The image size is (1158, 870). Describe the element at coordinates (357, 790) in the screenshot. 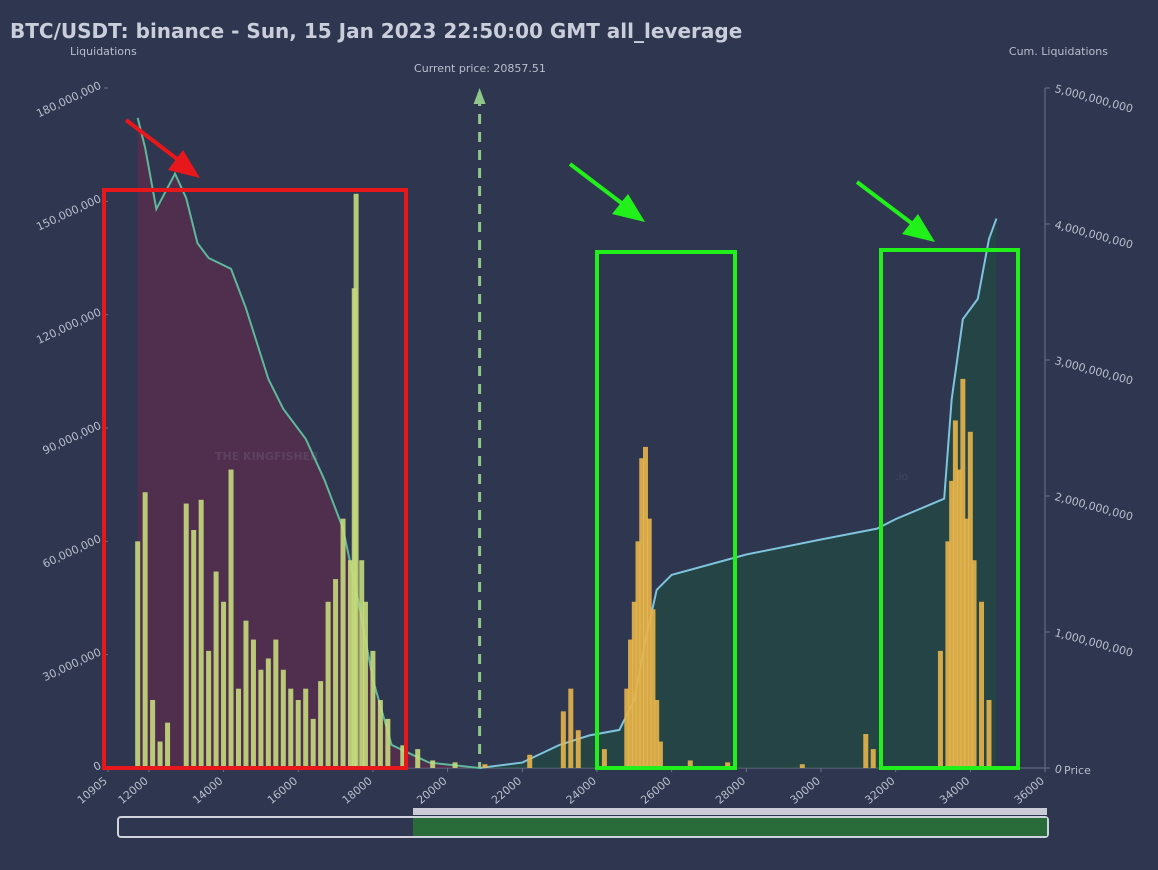

I see `x-tick-label: 18000` at that location.